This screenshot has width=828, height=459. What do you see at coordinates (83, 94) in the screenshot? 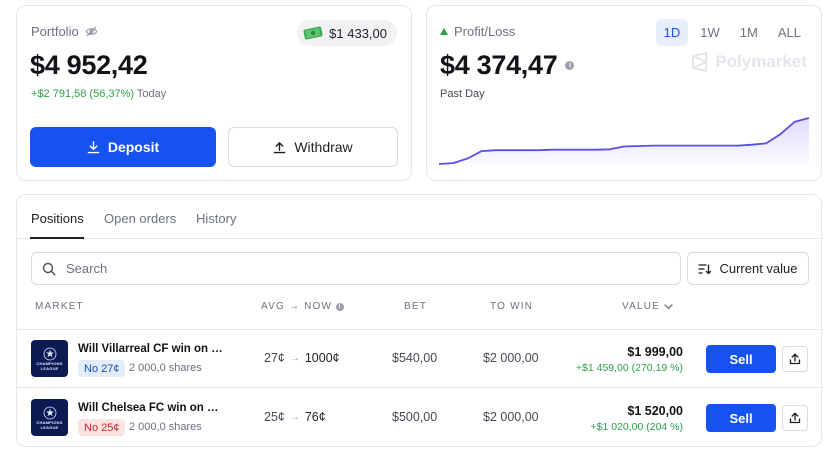
I see `portfolio-change: +$2 791,58 (56,37%)` at bounding box center [83, 94].